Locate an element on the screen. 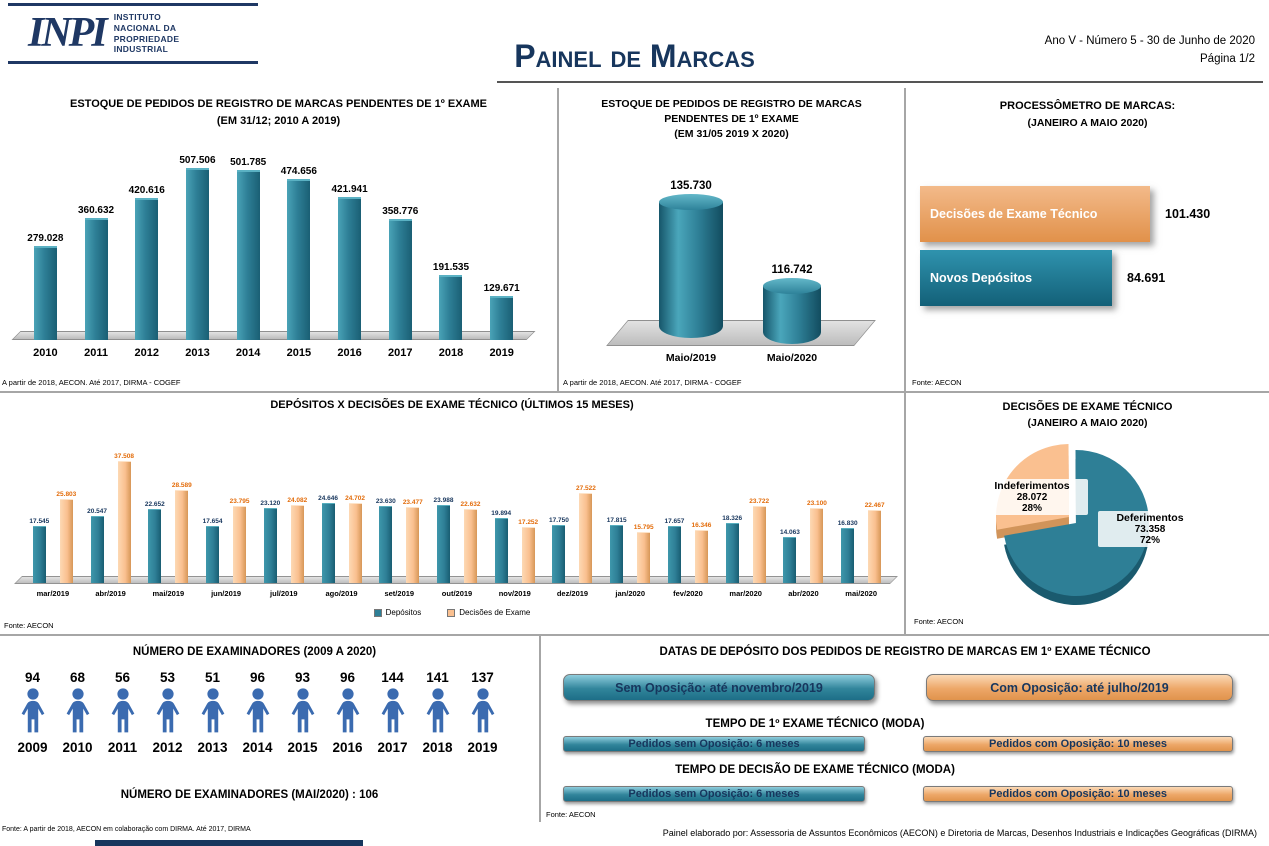 The width and height of the screenshot is (1269, 846). chart-legend: Depósitos Decisões de Exame is located at coordinates (452, 612).